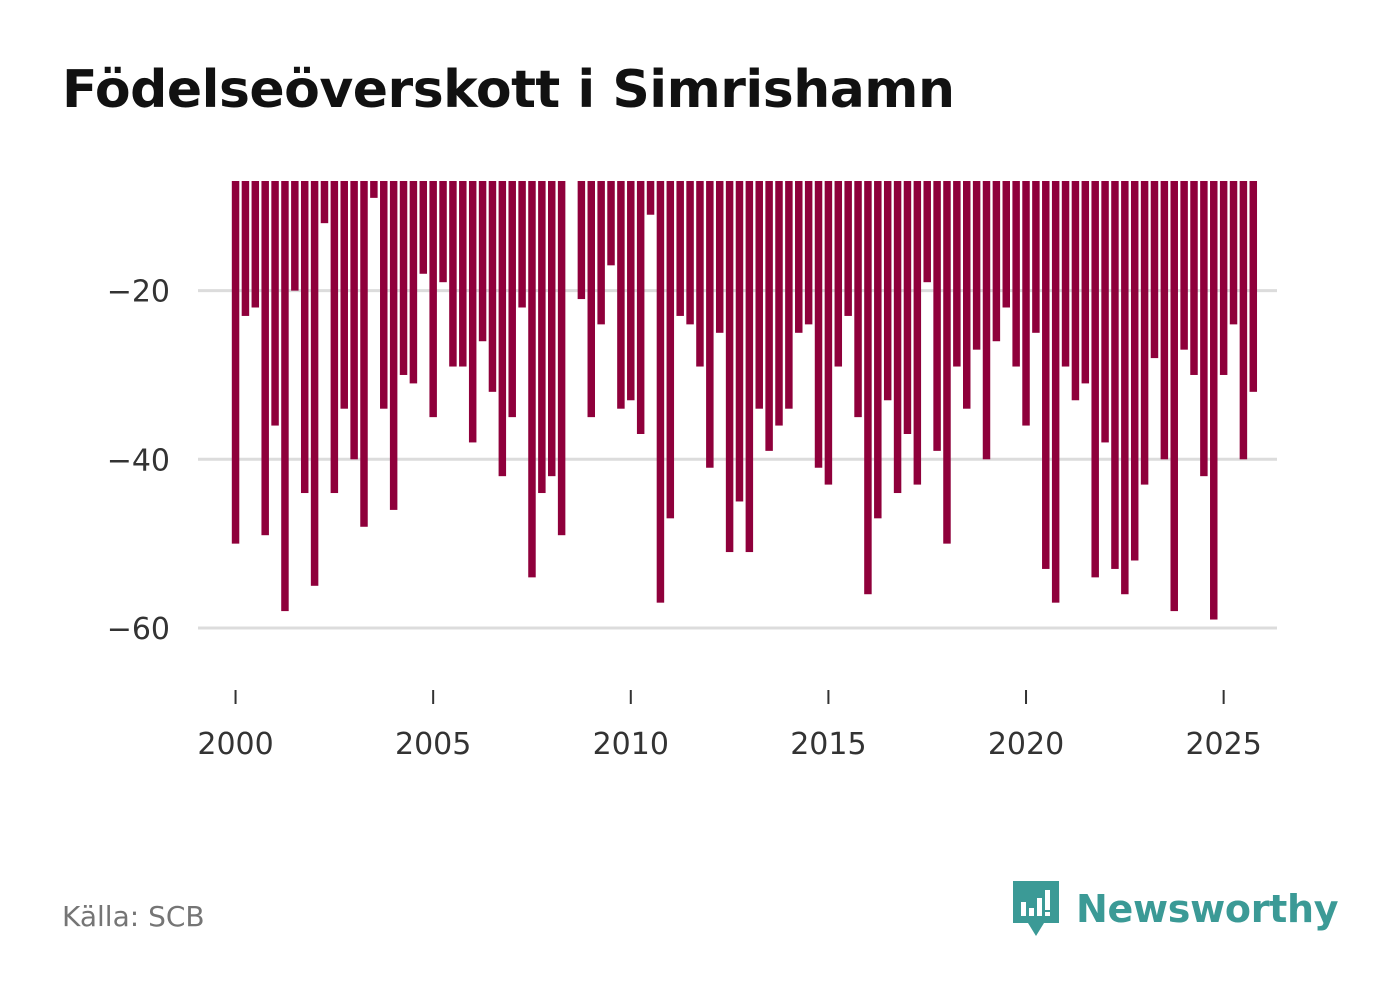 Image resolution: width=1382 pixels, height=999 pixels. Describe the element at coordinates (828, 744) in the screenshot. I see `x-tick-label: 2015` at that location.